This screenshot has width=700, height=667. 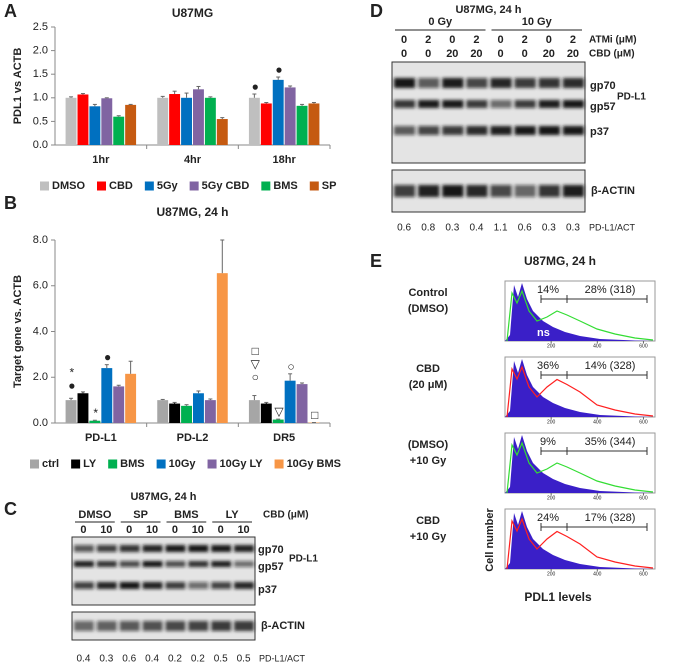 I want to click on condition-label: (20 μM), so click(x=428, y=385).